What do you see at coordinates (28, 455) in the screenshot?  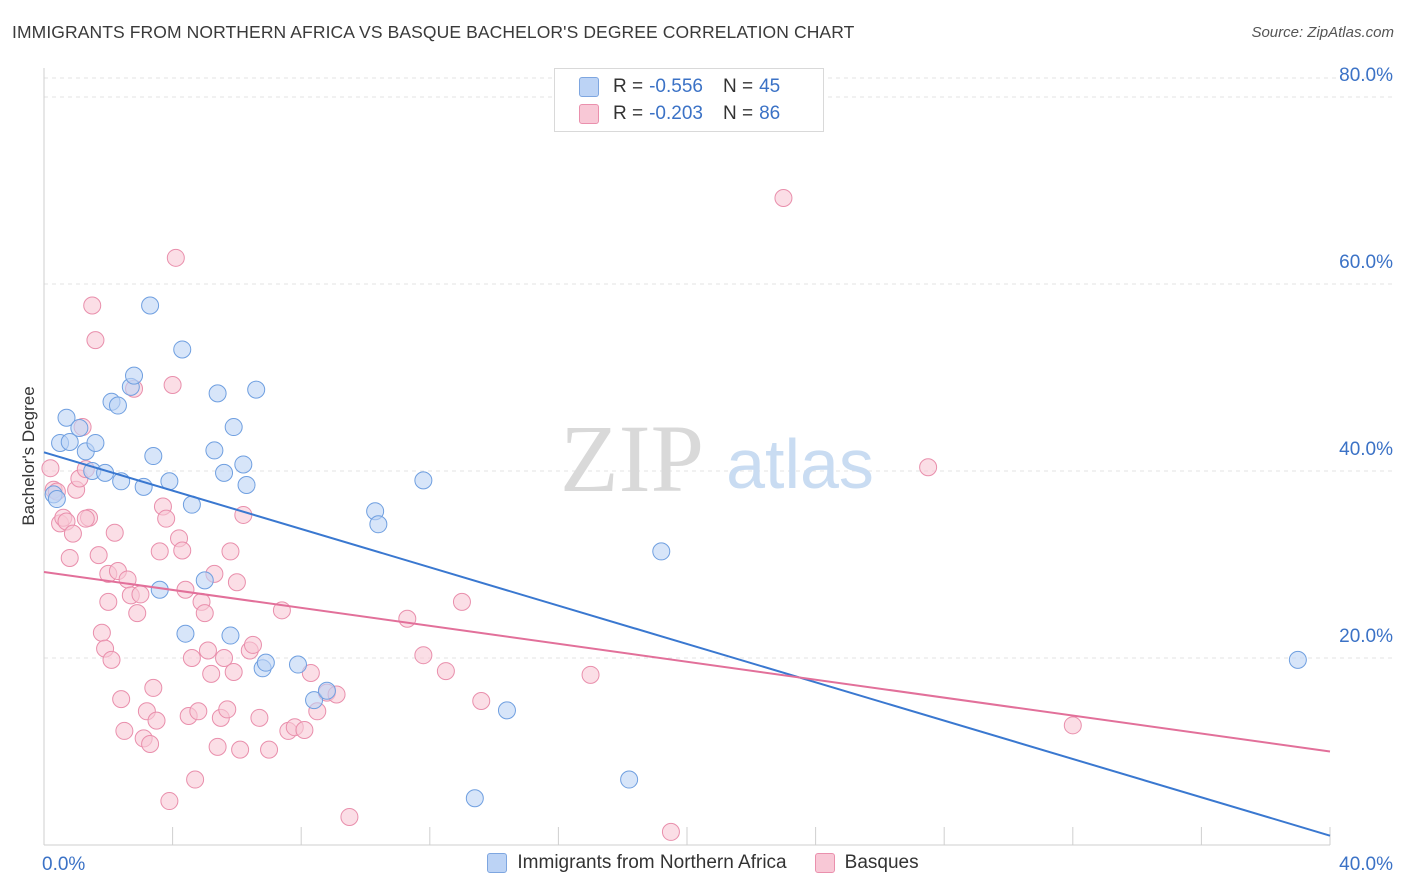 I see `y-axis-label: Bachelor's Degree` at bounding box center [28, 455].